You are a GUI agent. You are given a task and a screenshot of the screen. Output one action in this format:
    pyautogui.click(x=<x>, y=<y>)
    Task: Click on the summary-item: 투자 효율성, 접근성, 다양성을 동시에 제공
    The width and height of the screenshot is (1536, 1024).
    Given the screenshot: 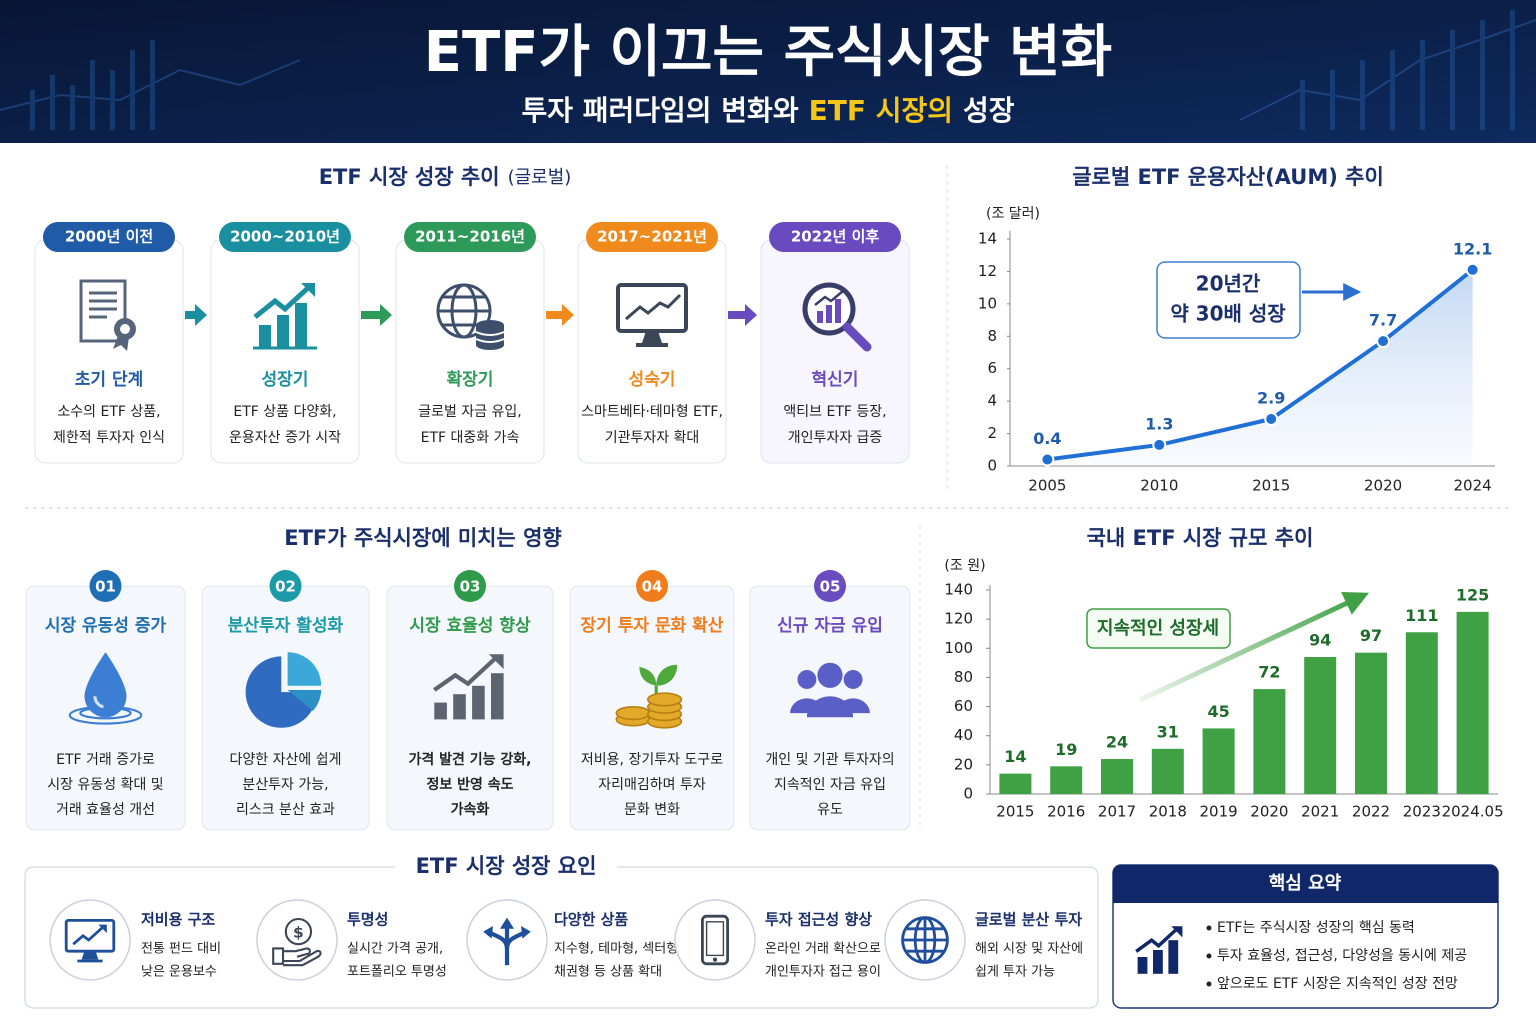 What is the action you would take?
    pyautogui.click(x=1342, y=956)
    